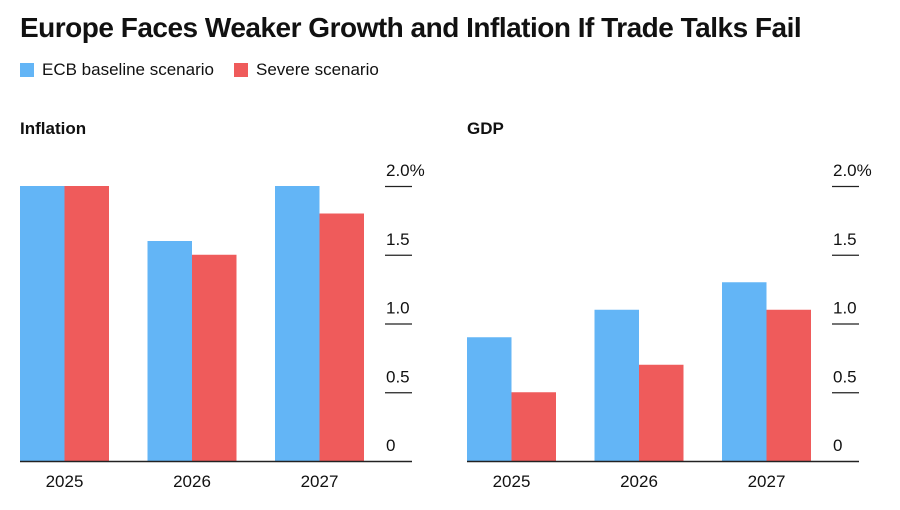  What do you see at coordinates (27, 70) in the screenshot?
I see `legend-swatch-baseline` at bounding box center [27, 70].